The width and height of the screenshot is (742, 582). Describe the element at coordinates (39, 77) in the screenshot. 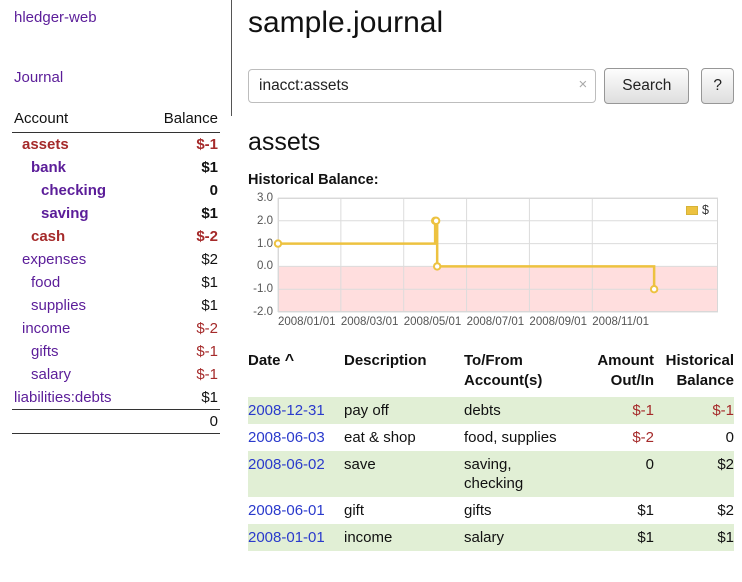

I see `nav-journal-link: Journal` at that location.